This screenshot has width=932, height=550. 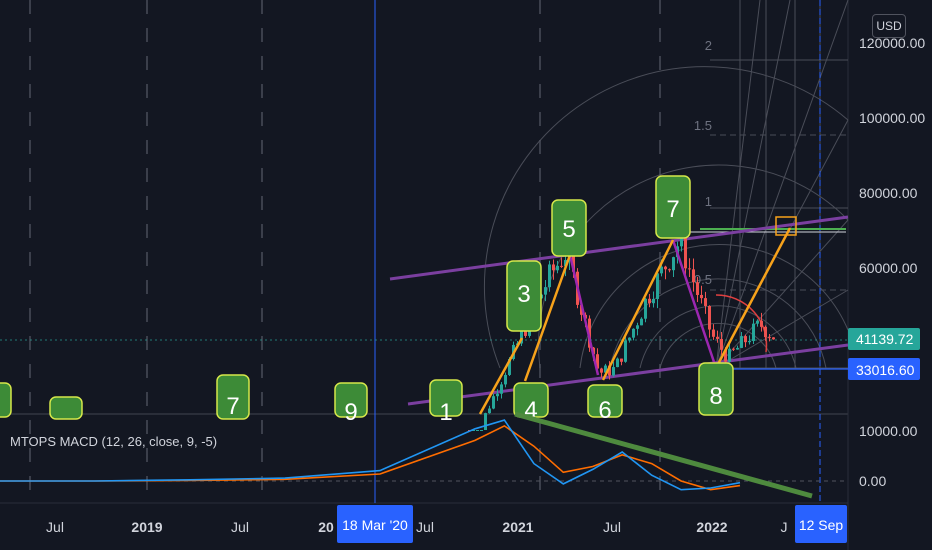 I want to click on wave-label-text: 5, so click(x=568, y=229).